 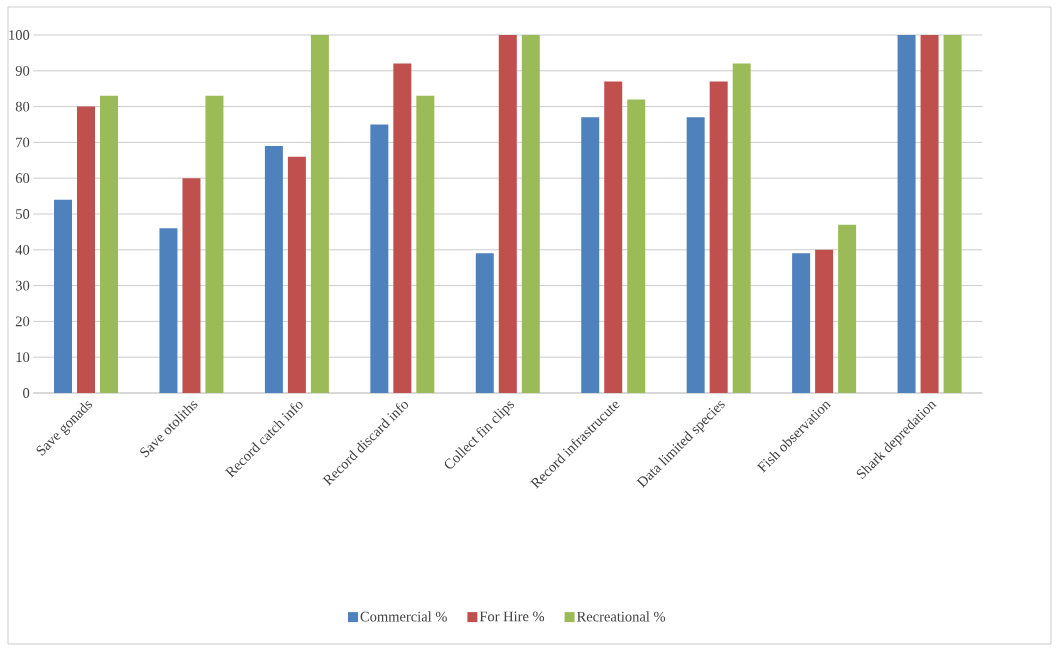 What do you see at coordinates (621, 616) in the screenshot?
I see `legend-label: Recreational %` at bounding box center [621, 616].